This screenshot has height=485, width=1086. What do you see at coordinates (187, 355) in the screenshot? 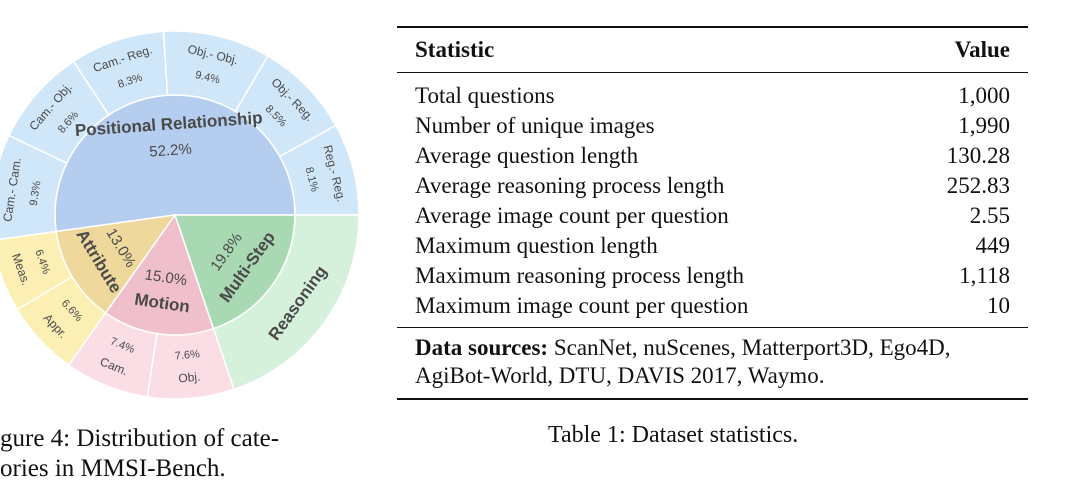
I see `sub-value: 7.6%` at bounding box center [187, 355].